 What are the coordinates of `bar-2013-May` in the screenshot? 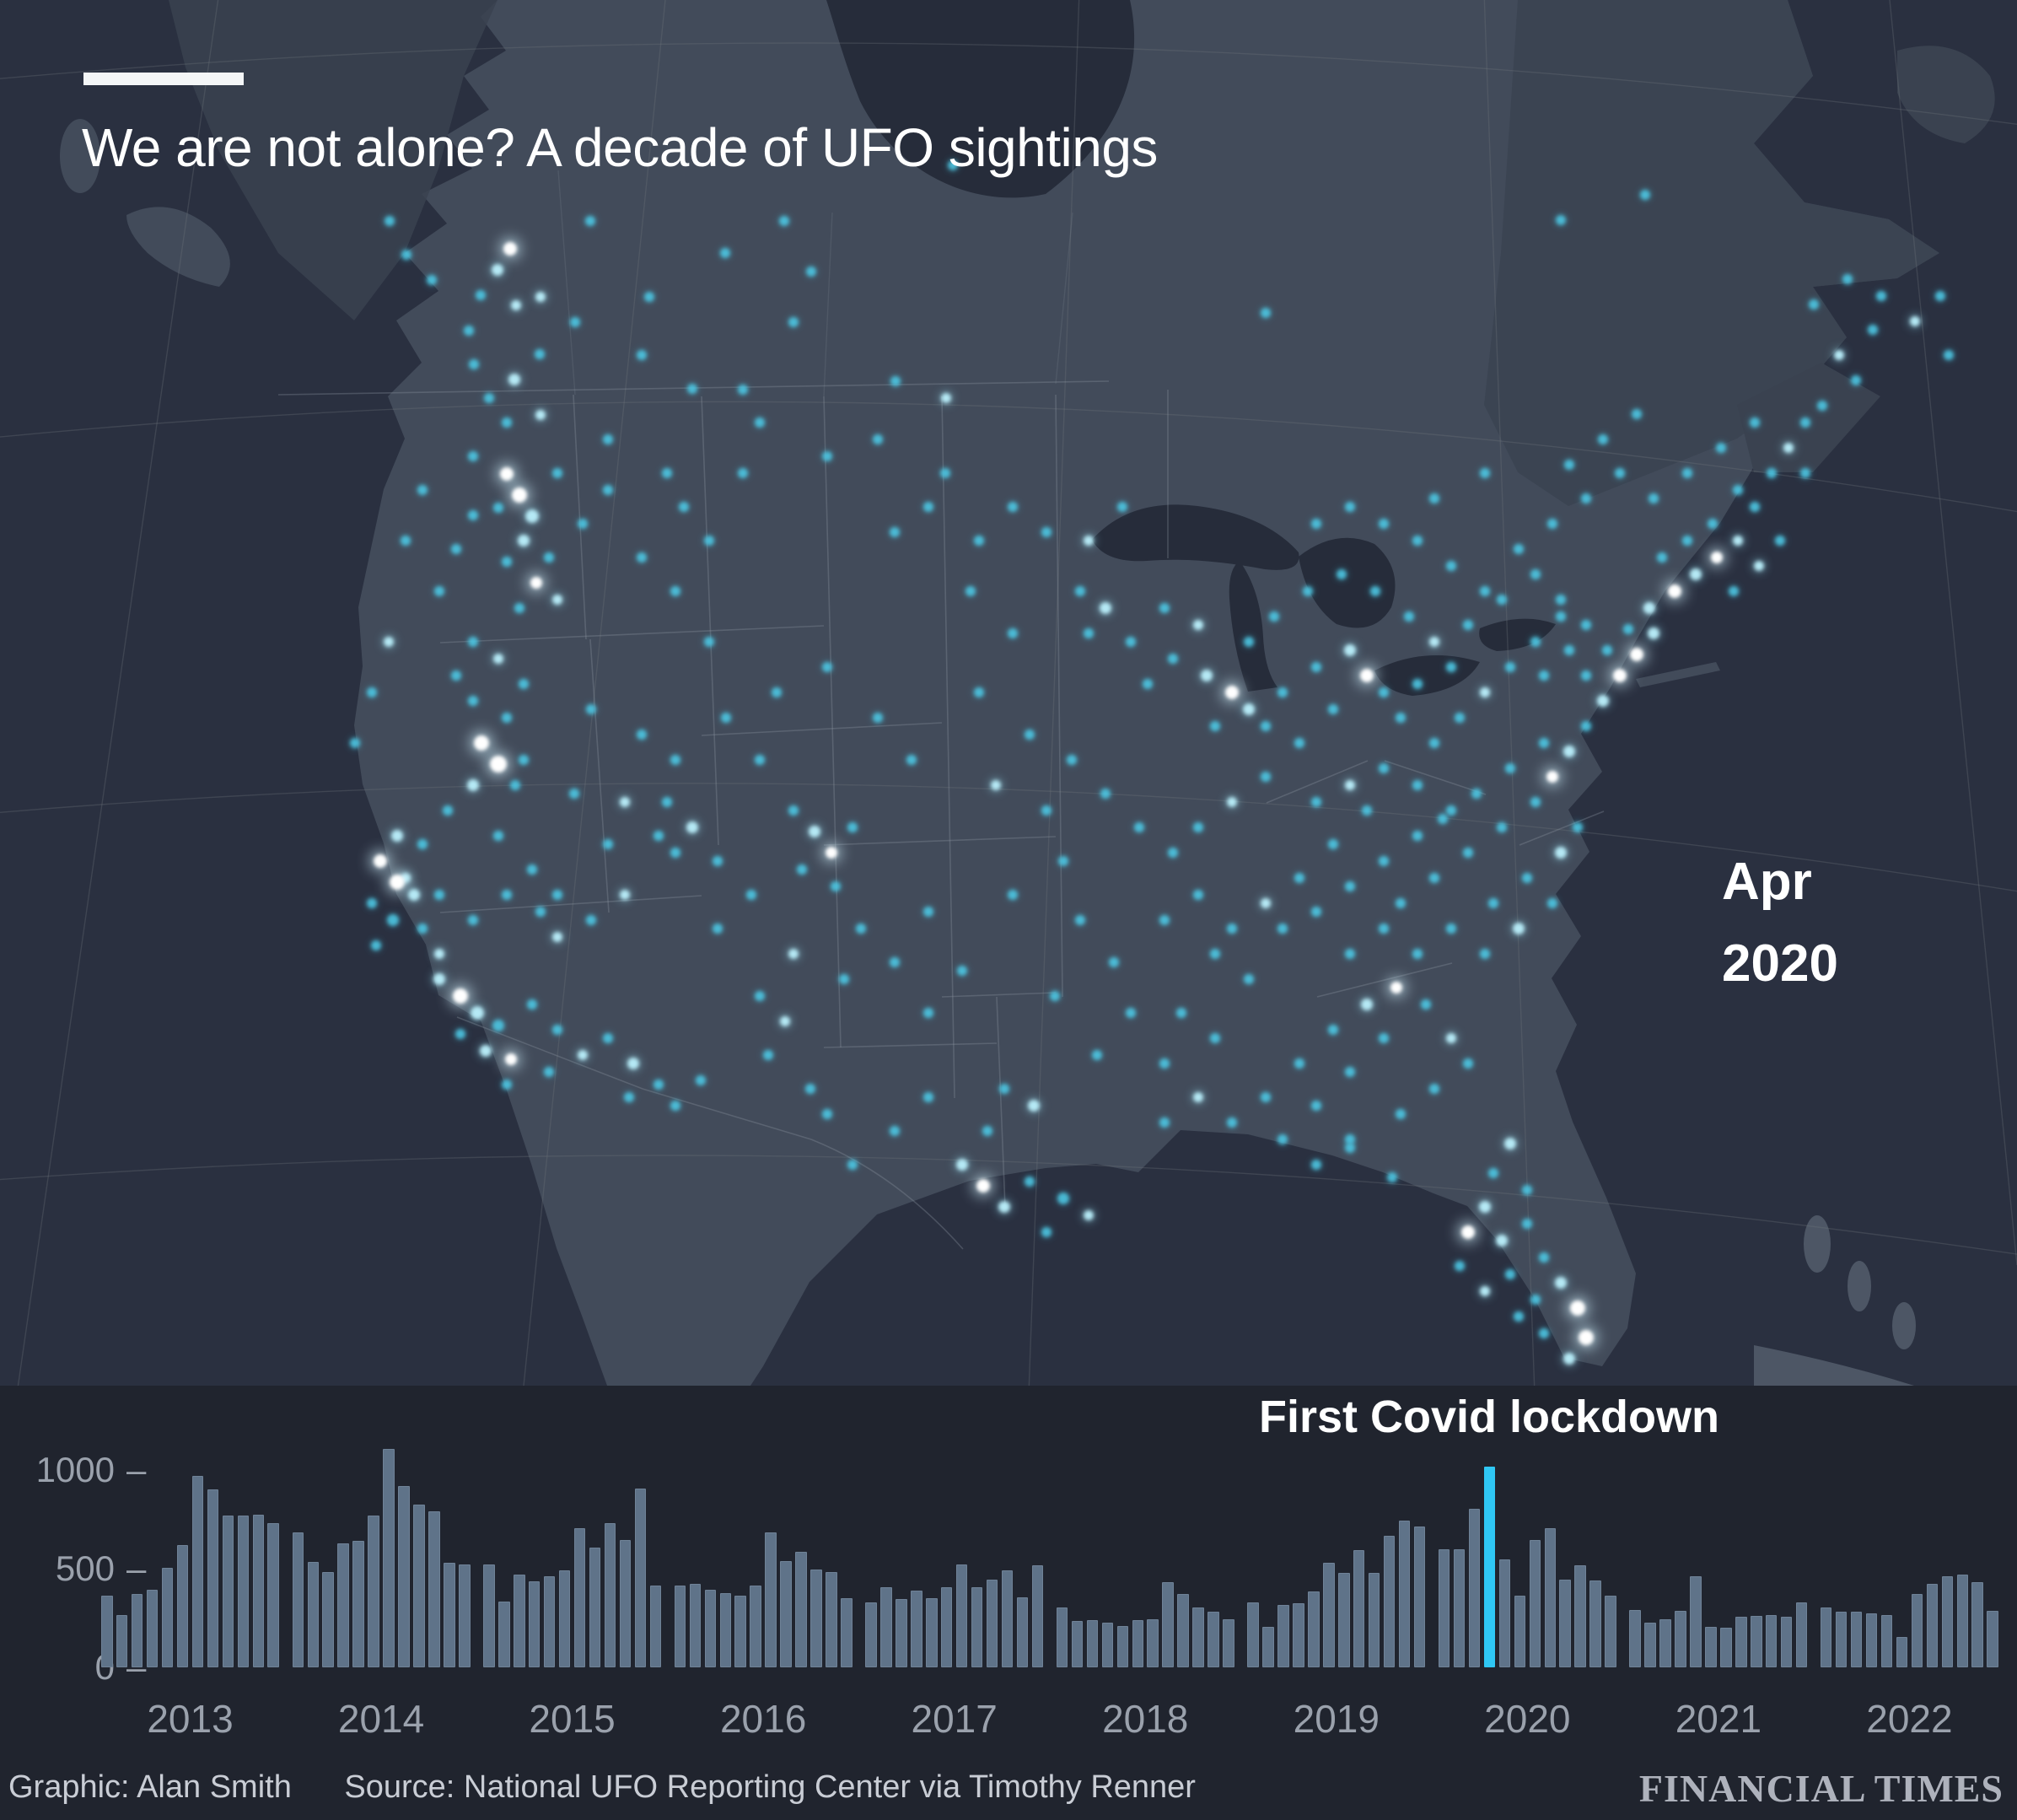 It's located at (167, 1617).